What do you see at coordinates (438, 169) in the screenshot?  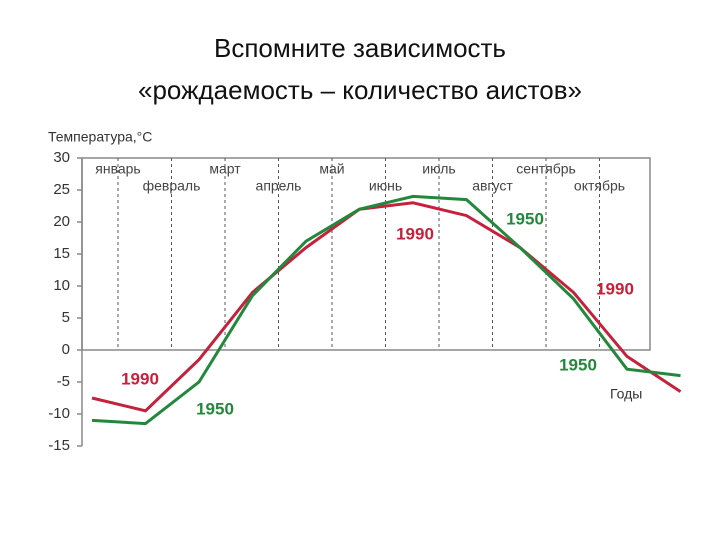 I see `x-tick-label: июль` at bounding box center [438, 169].